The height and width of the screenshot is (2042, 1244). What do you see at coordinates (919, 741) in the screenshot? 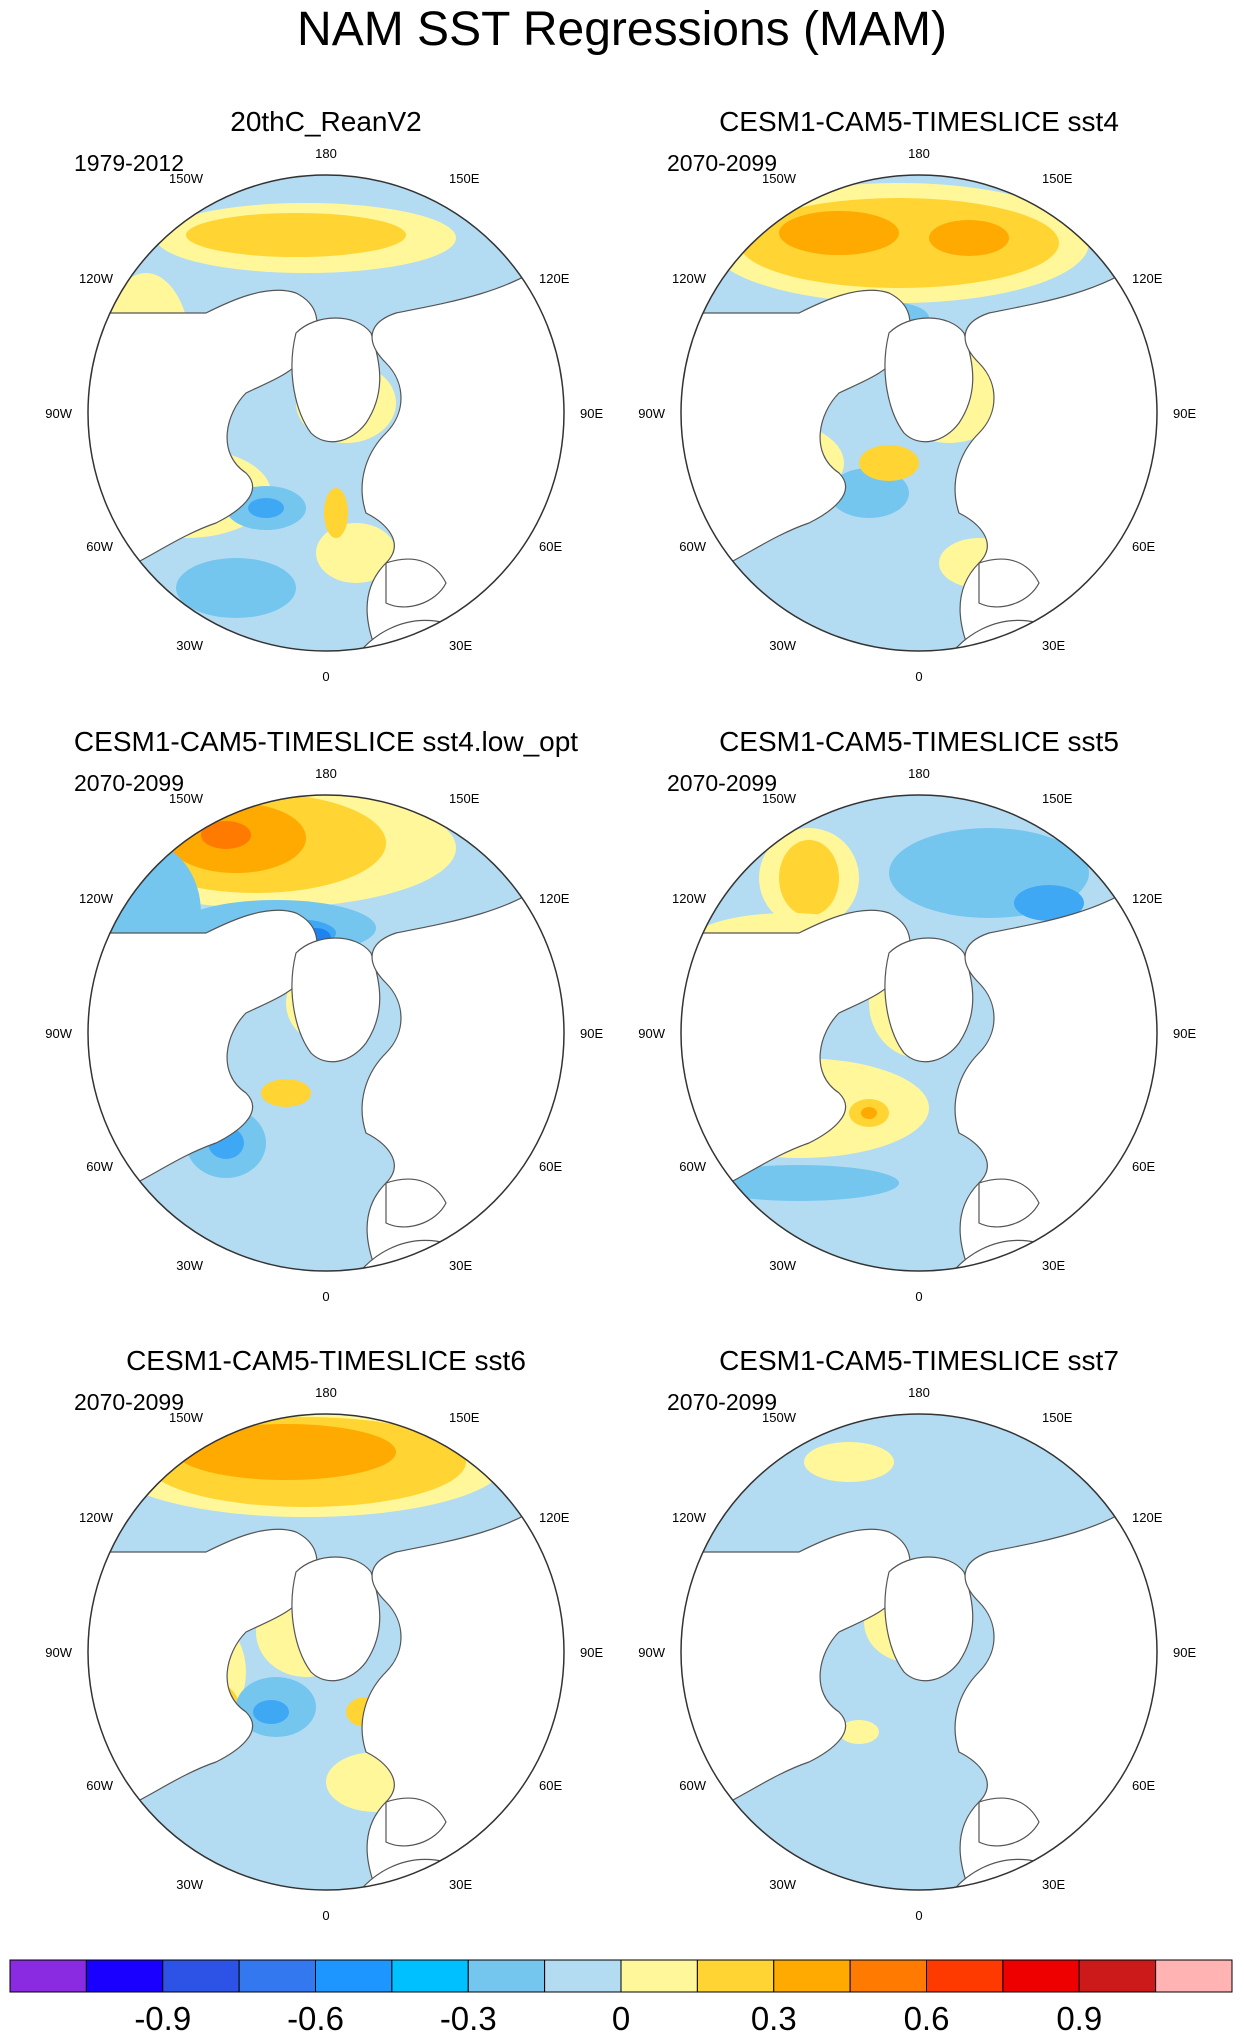
I see `panel-title: CESM1-CAM5-TIMESLICE sst5` at bounding box center [919, 741].